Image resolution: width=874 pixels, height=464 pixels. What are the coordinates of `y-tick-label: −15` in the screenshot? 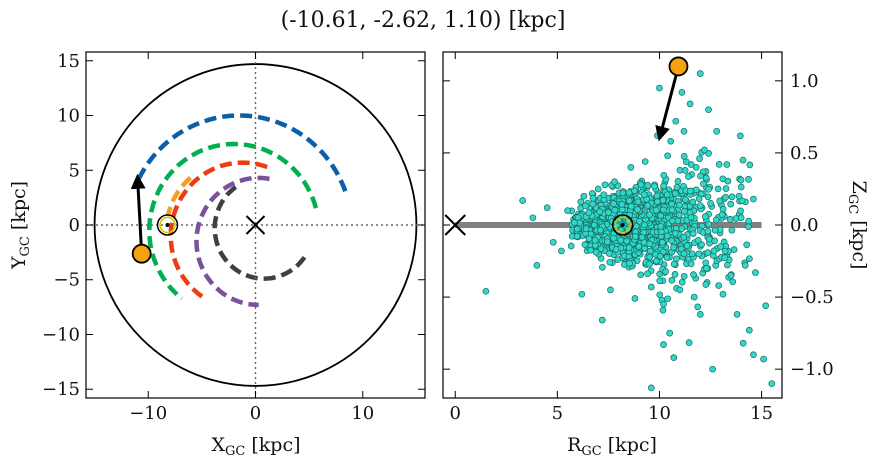 It's located at (61, 389).